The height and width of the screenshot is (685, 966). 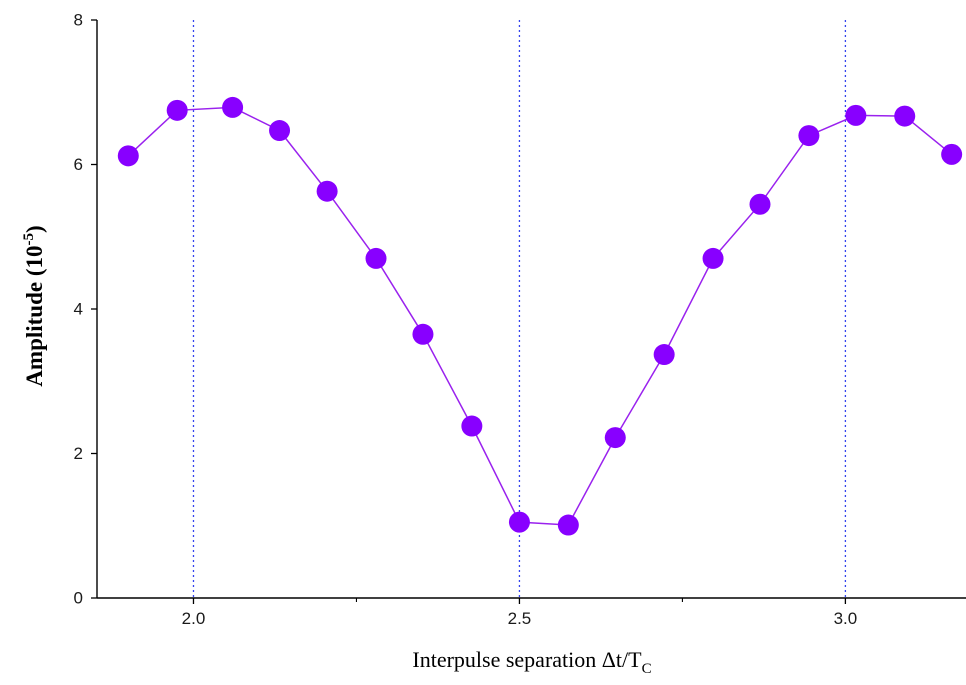 What do you see at coordinates (78, 309) in the screenshot?
I see `y-tick-label: 4` at bounding box center [78, 309].